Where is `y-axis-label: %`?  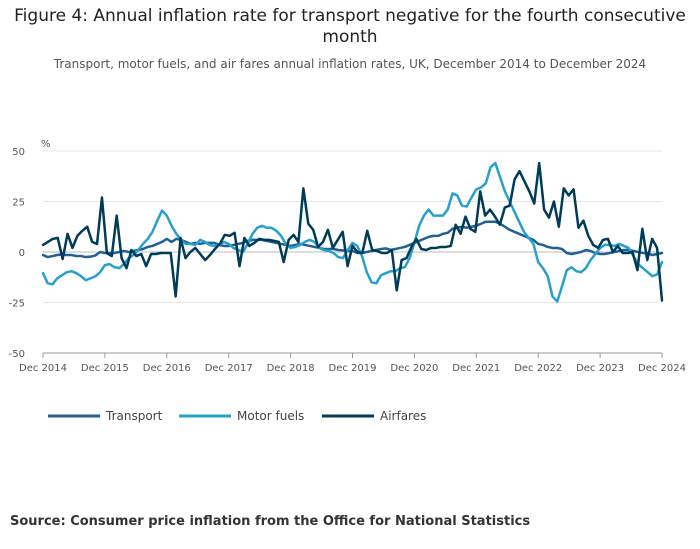
y-axis-label: % is located at coordinates (46, 144).